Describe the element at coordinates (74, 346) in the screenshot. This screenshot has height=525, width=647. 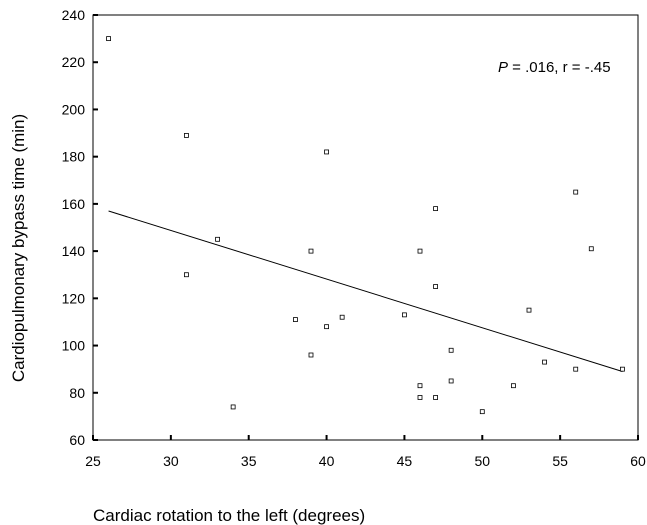
I see `y-tick-label: 100` at that location.